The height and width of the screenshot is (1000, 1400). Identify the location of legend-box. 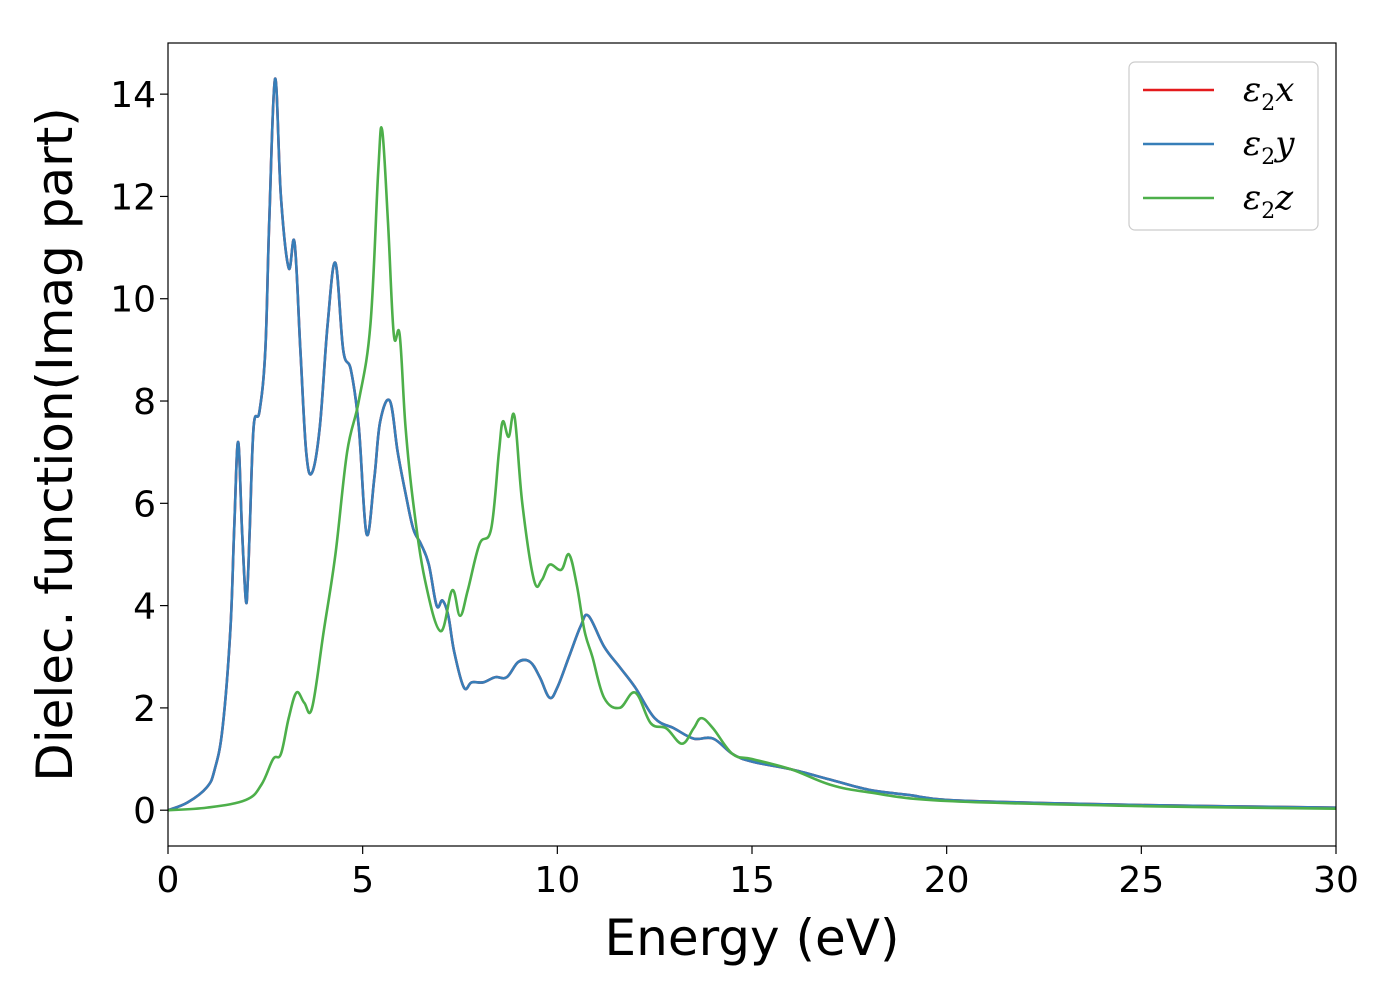
(1223, 146).